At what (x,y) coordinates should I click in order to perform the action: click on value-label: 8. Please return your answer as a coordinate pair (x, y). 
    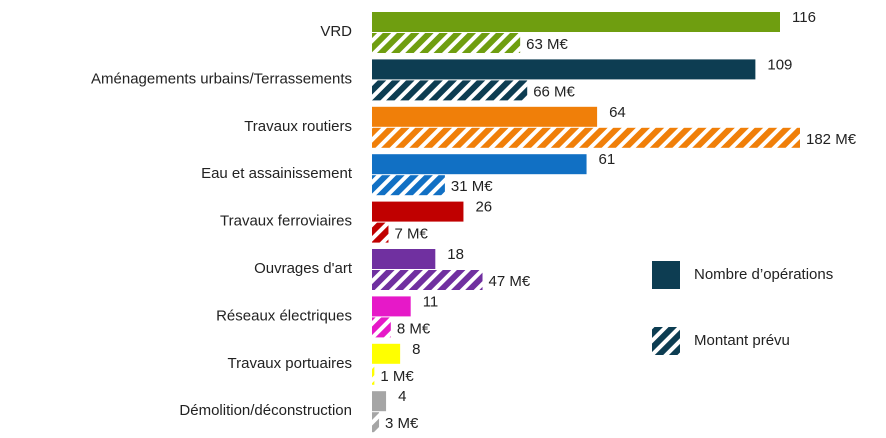
    Looking at the image, I should click on (416, 349).